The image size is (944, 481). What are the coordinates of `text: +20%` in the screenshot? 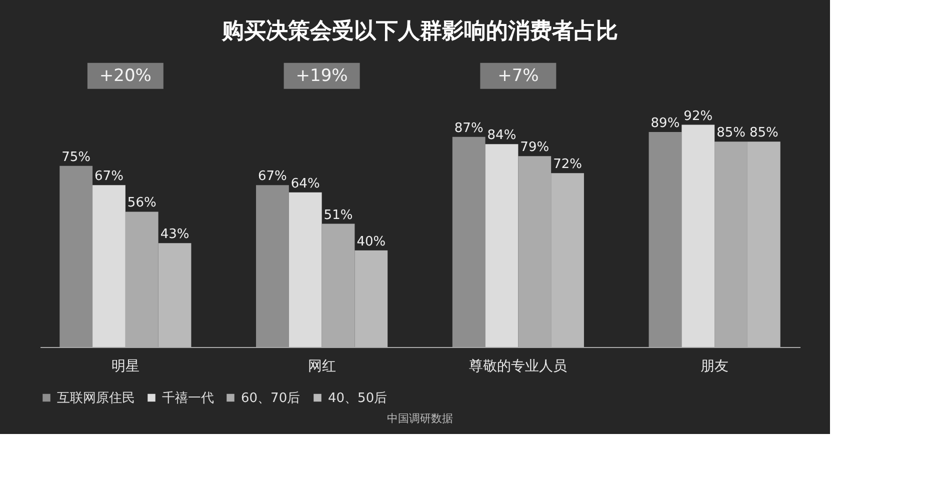 It's located at (125, 76).